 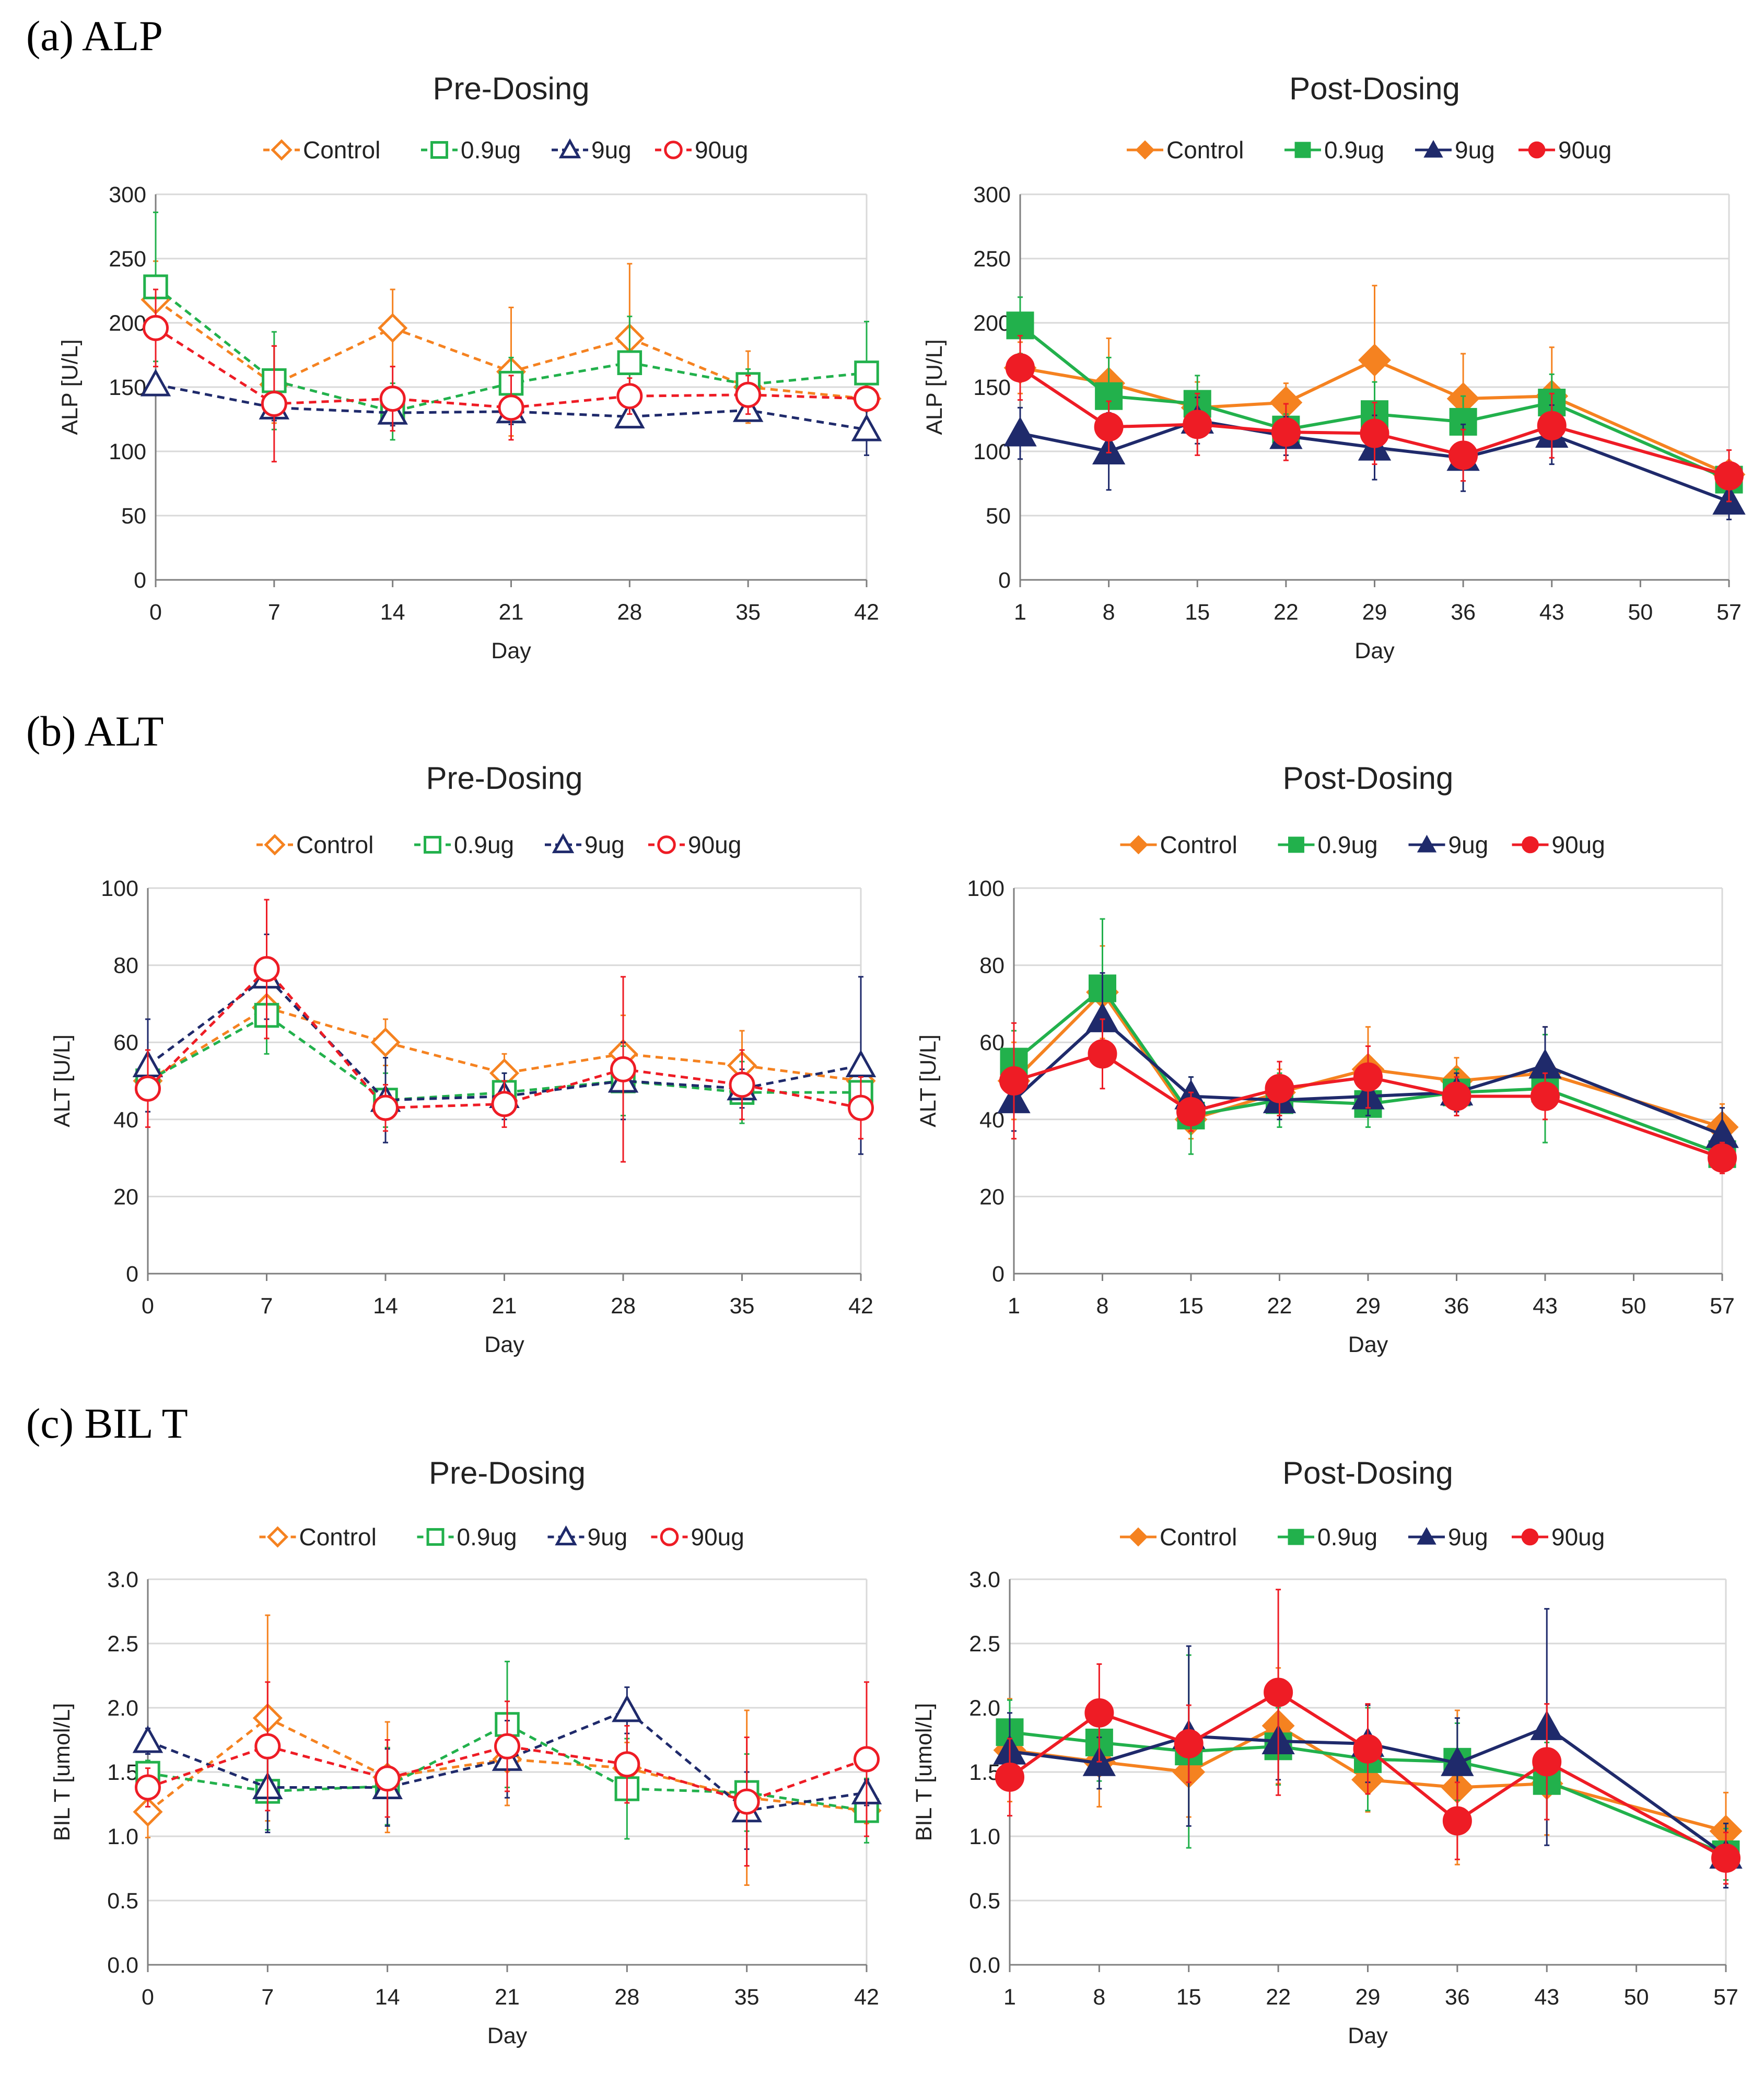 I want to click on y-axis-title: ALP [U/L], so click(x=70, y=387).